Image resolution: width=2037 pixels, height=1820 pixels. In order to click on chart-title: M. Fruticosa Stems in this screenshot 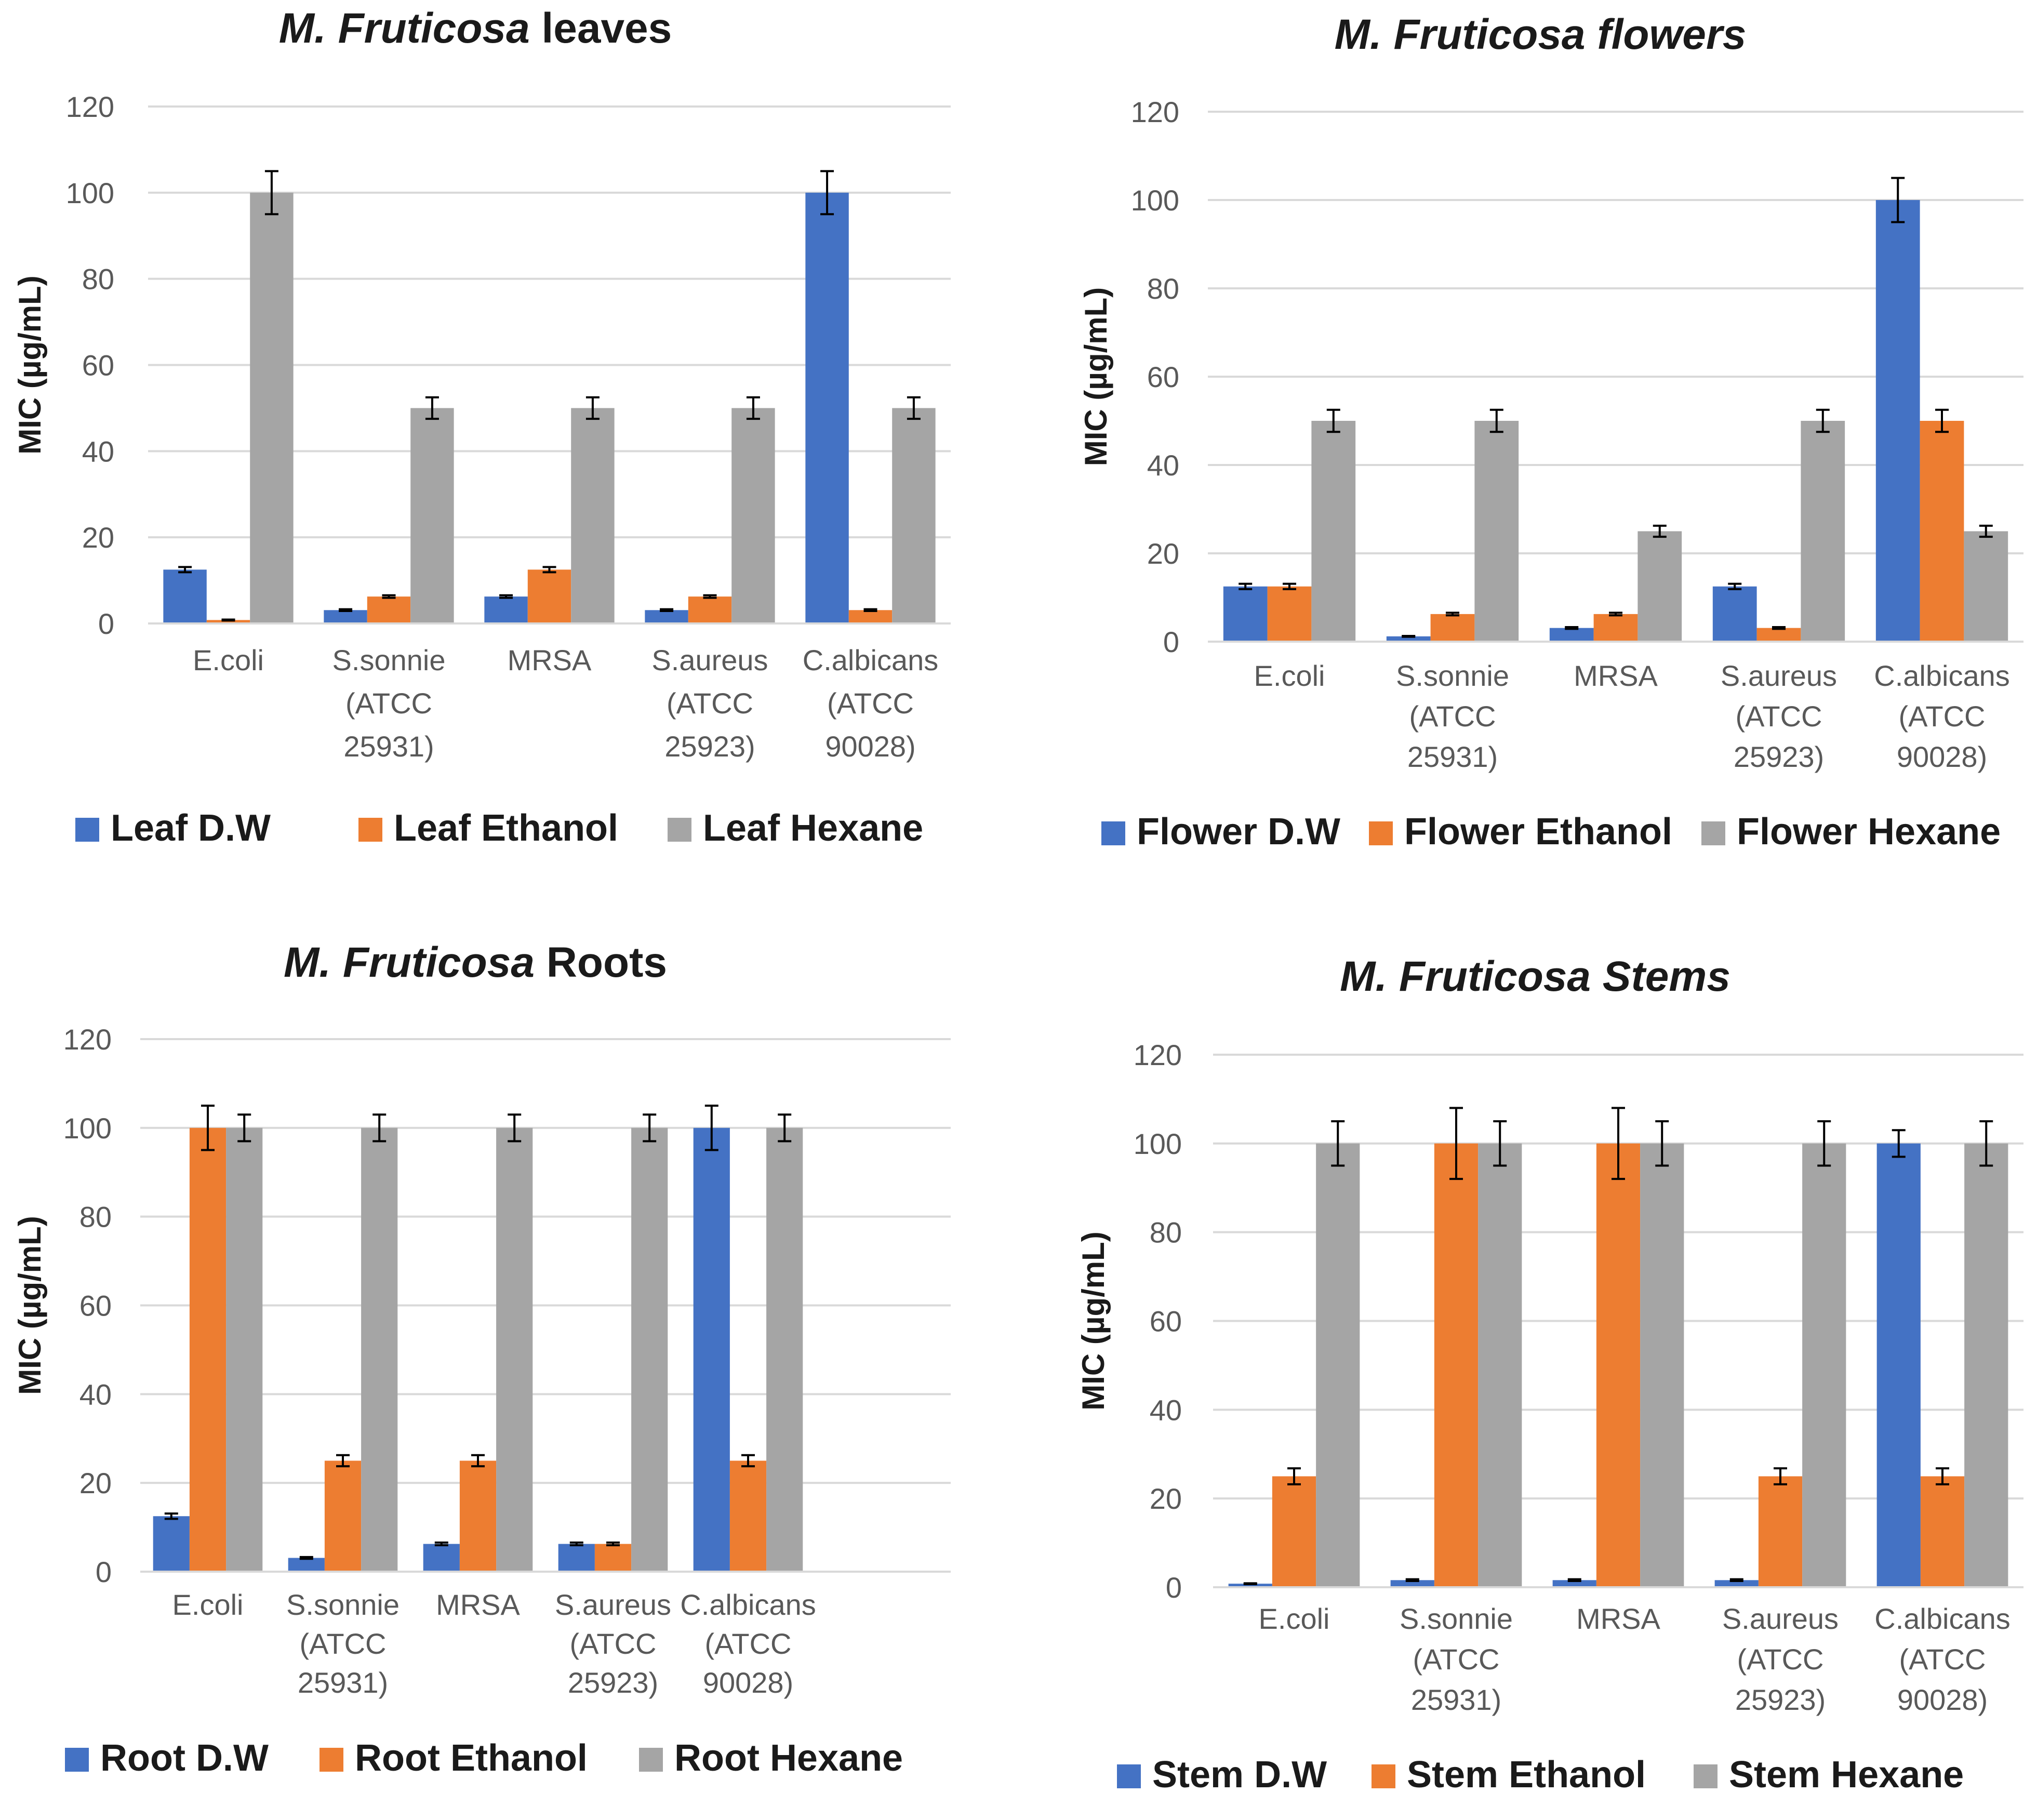, I will do `click(1535, 976)`.